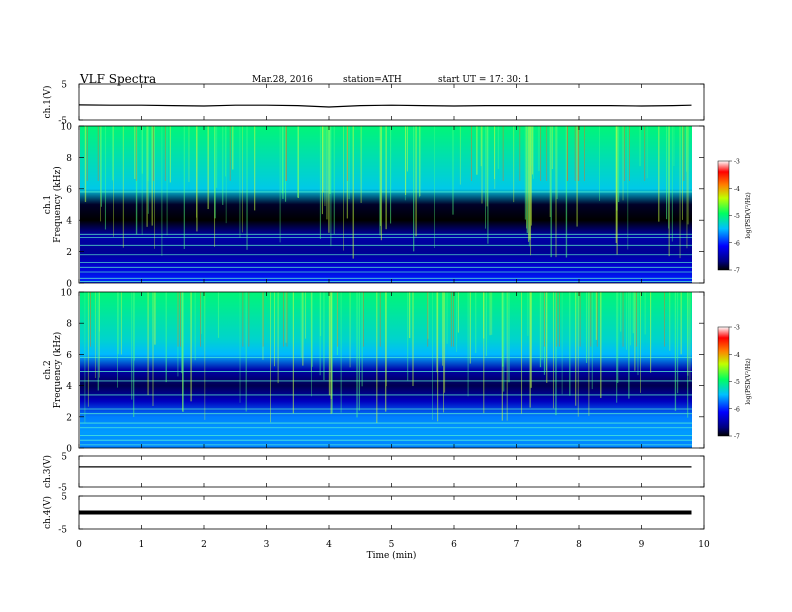 This screenshot has height=612, width=792. What do you see at coordinates (454, 545) in the screenshot?
I see `x-tick-label: 6` at bounding box center [454, 545].